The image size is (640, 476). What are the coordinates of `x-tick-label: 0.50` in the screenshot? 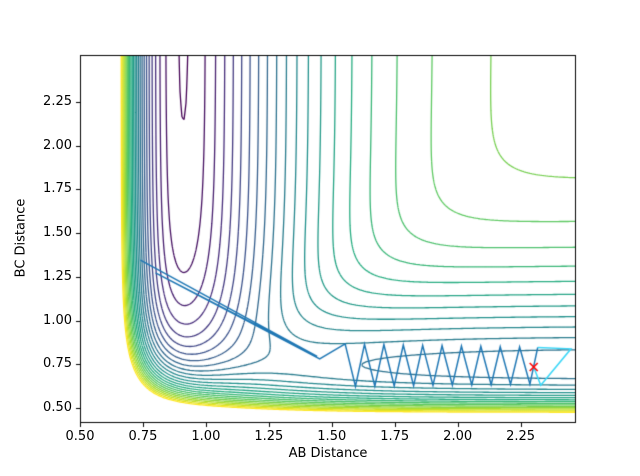 It's located at (80, 436).